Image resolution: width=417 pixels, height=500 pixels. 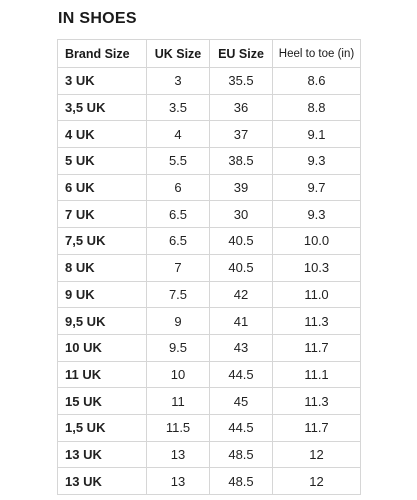 I want to click on table-row: 7 UK 6.5 30 9.3, so click(x=209, y=214).